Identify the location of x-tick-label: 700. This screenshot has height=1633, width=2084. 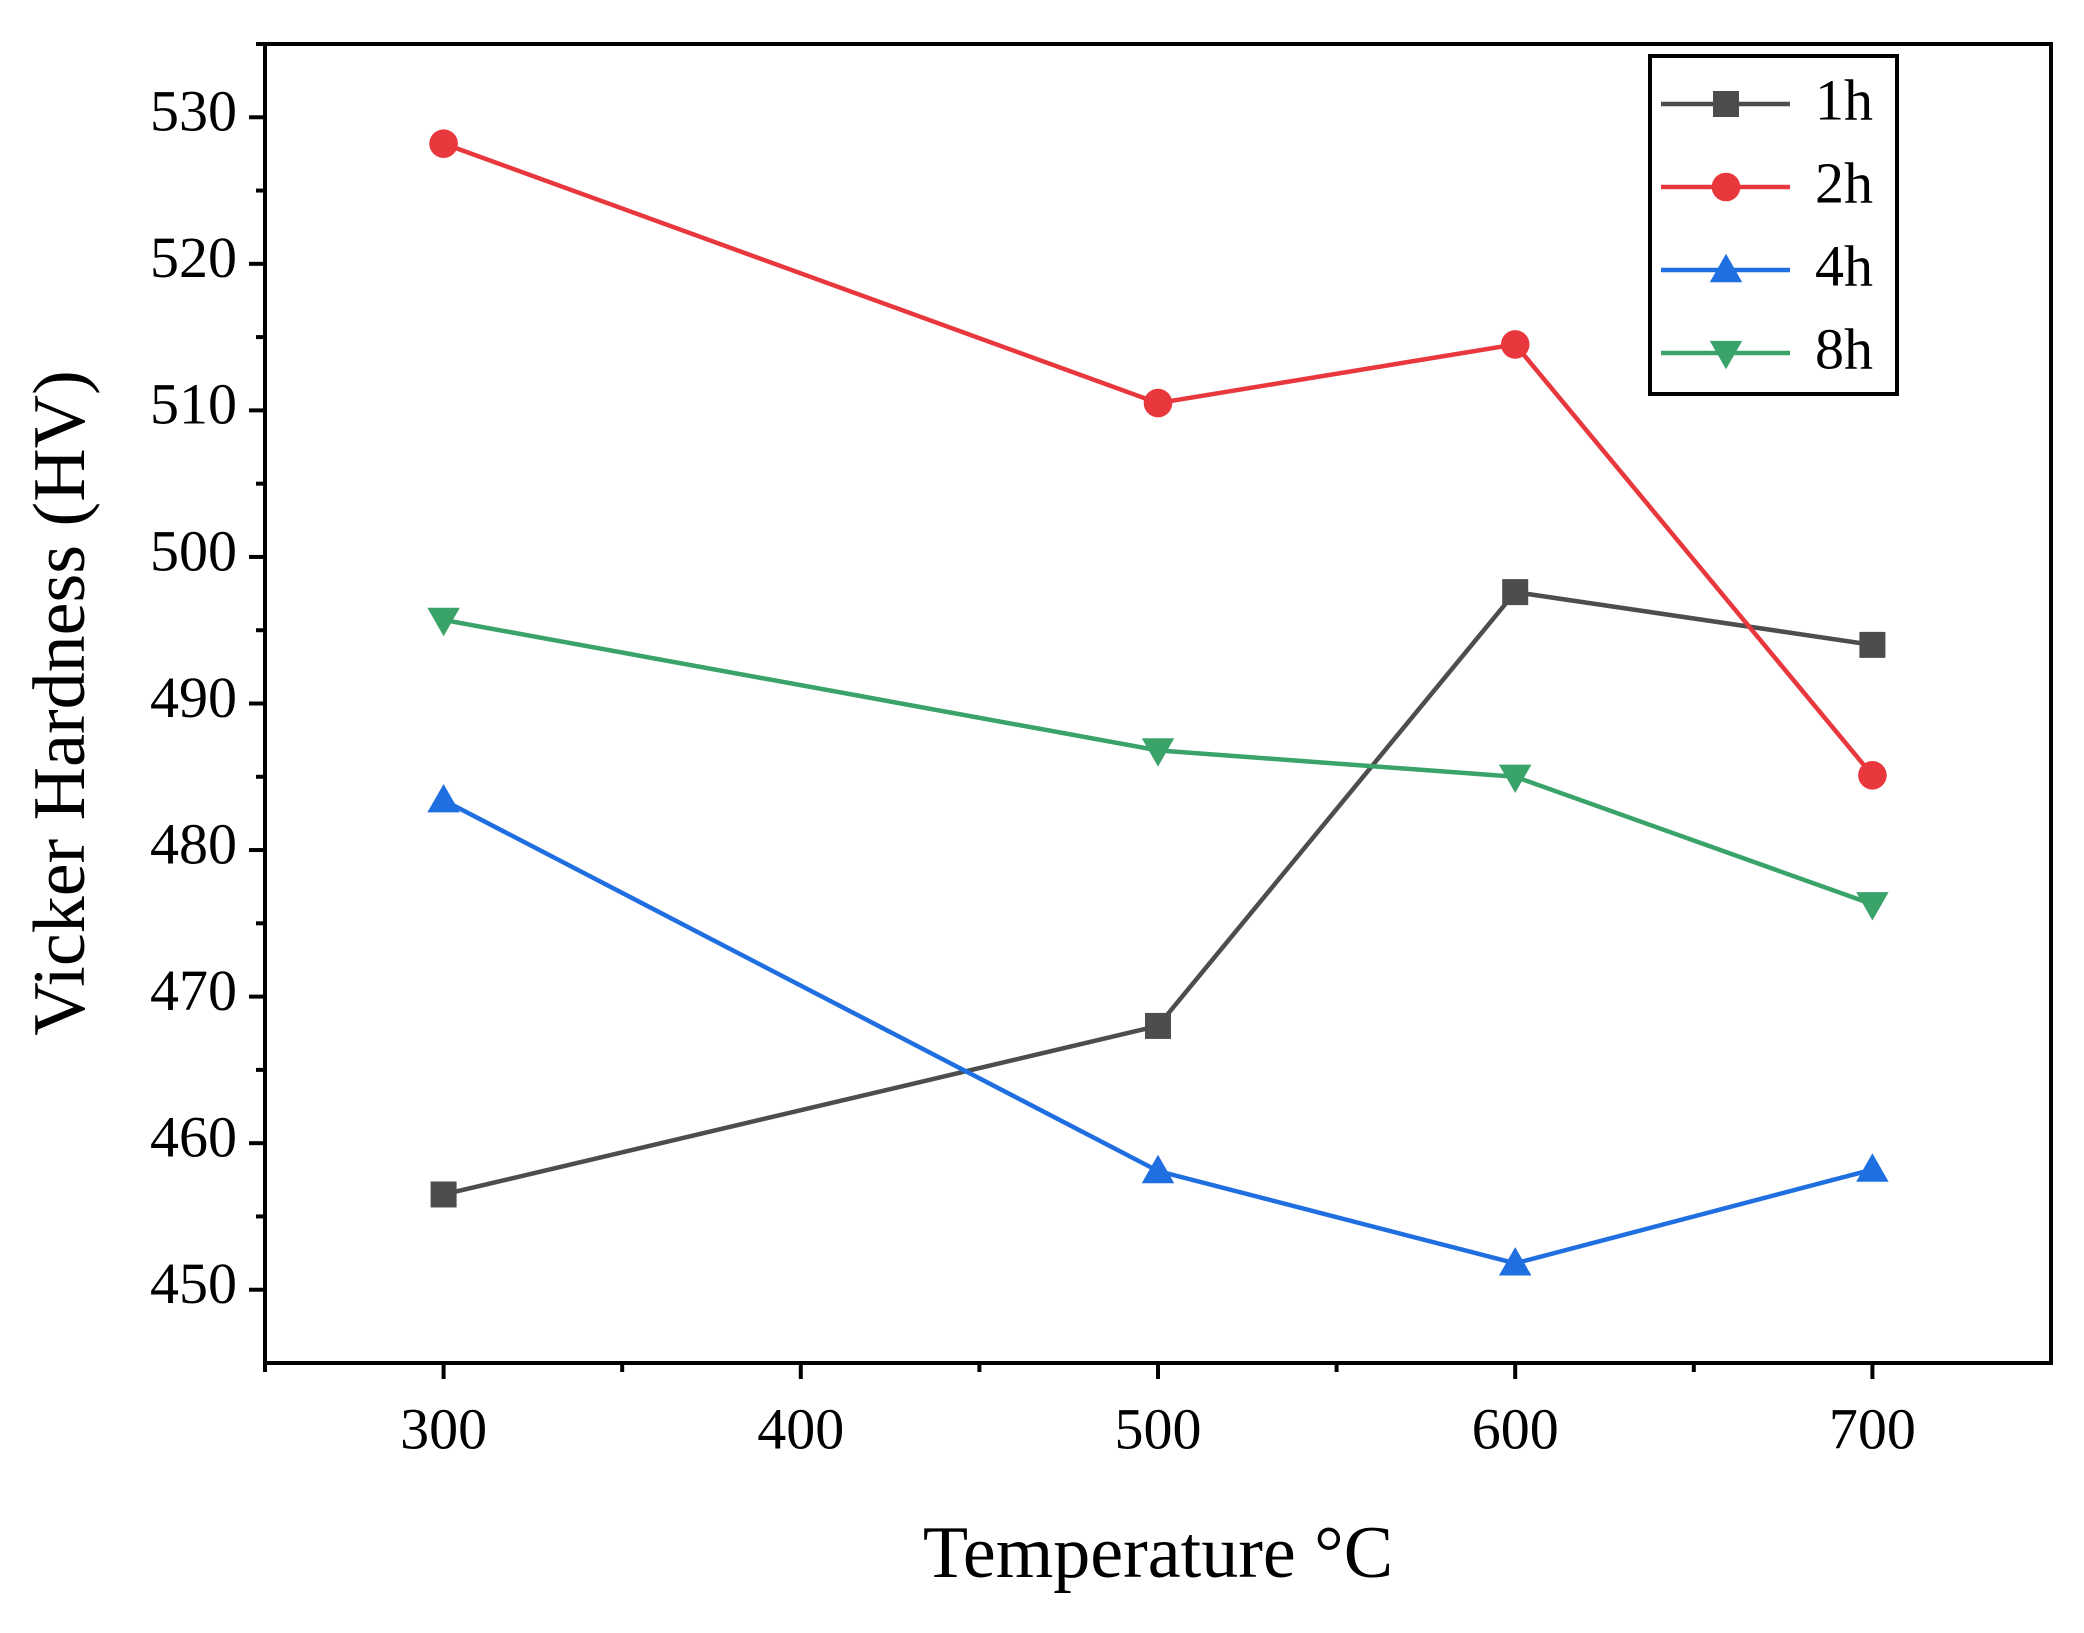
(1872, 1428).